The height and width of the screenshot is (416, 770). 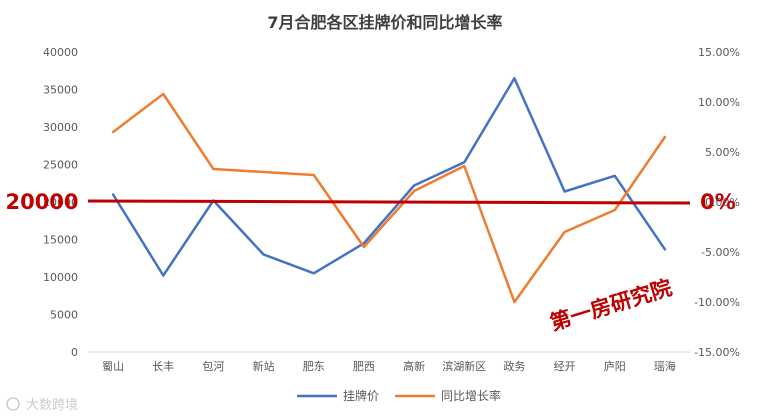 I want to click on right-axis-tick-label: -5.00%, so click(x=720, y=252).